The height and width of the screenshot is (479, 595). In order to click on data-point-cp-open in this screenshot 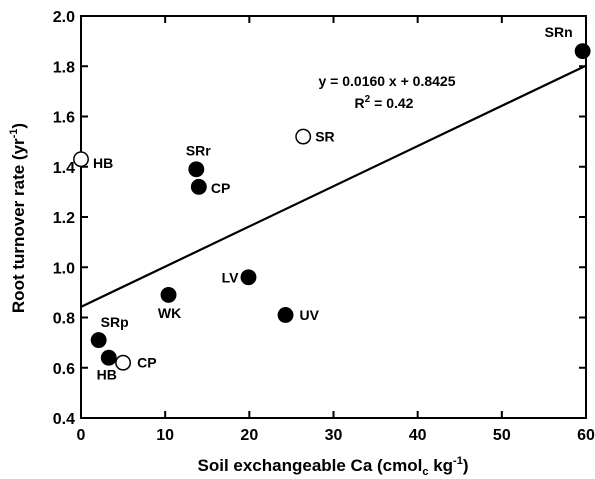, I will do `click(123, 362)`.